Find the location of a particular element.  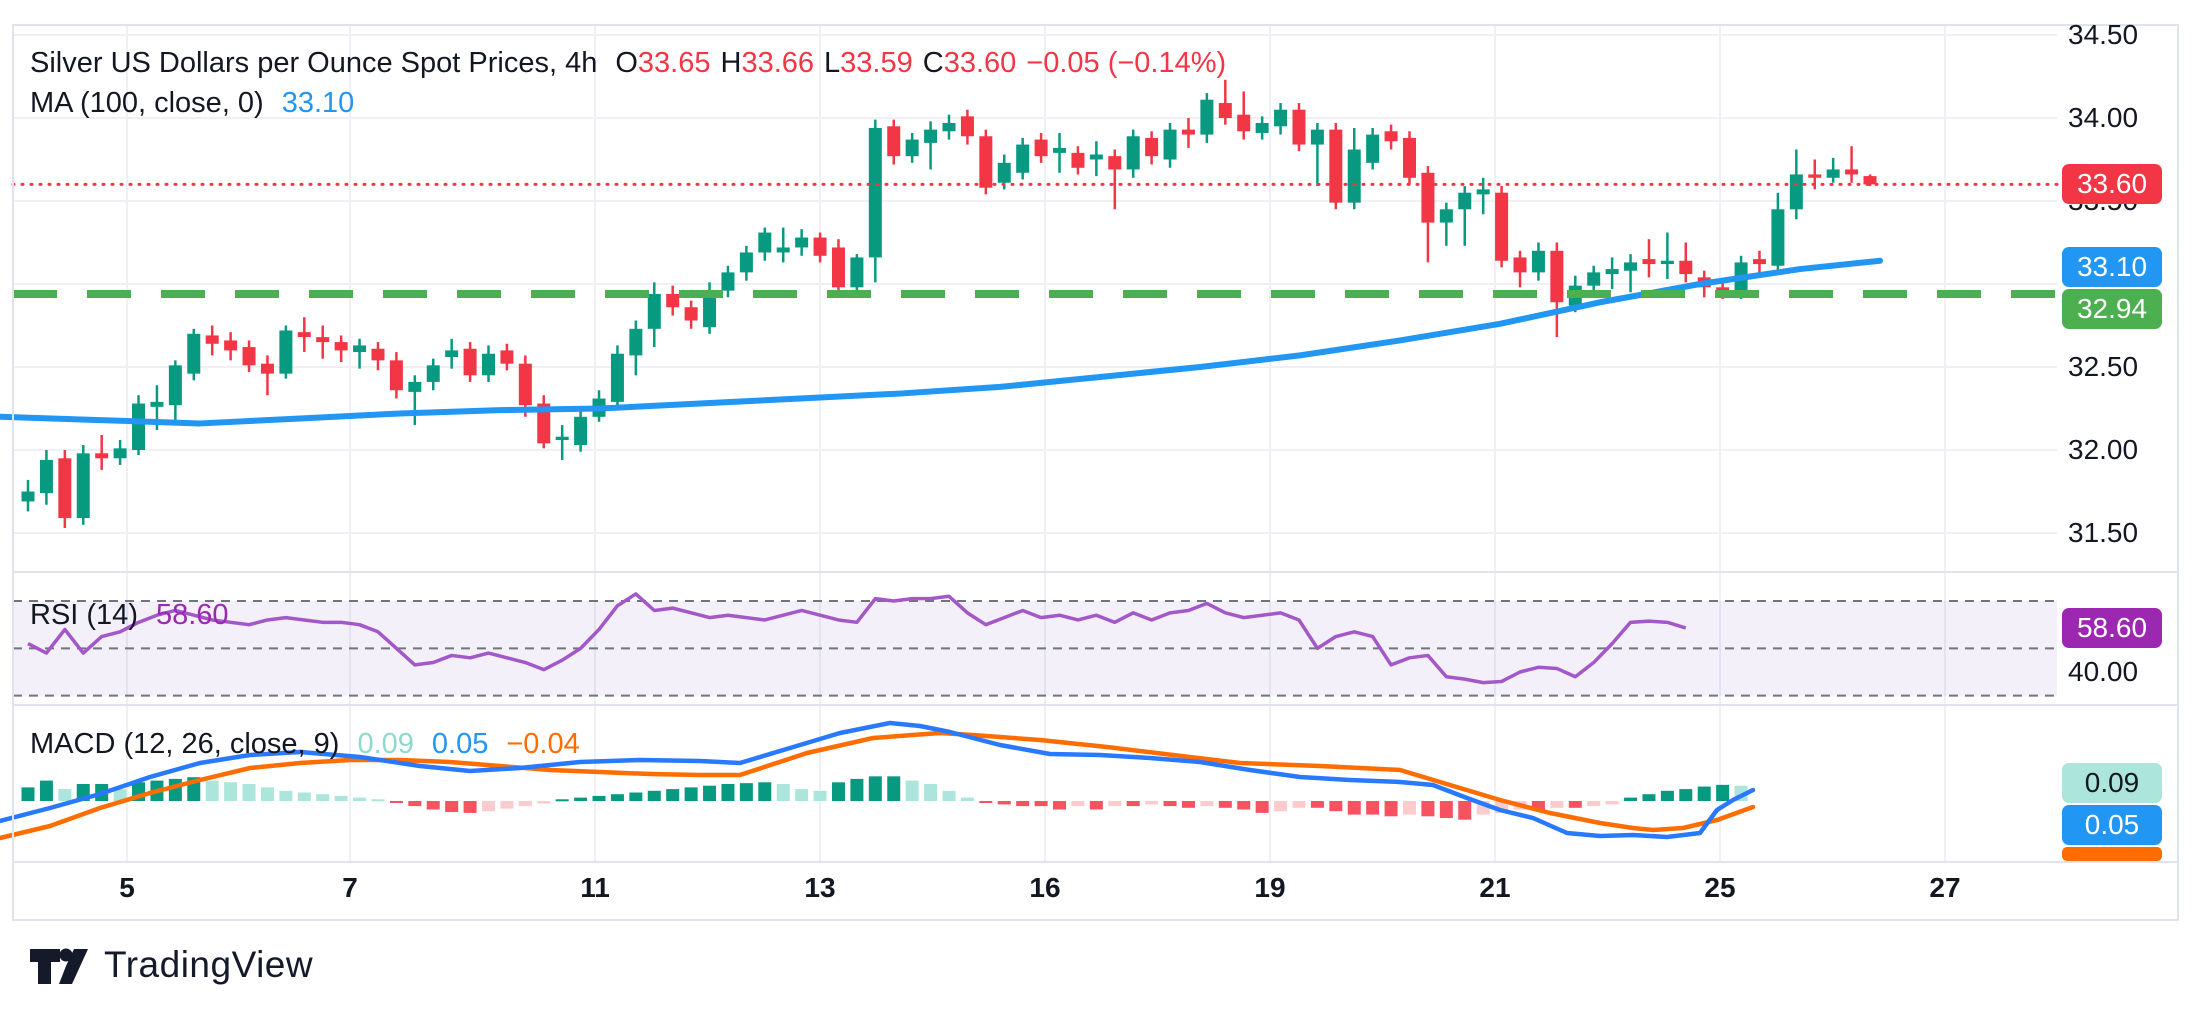

macd-hist-value: 0.09 is located at coordinates (385, 744).